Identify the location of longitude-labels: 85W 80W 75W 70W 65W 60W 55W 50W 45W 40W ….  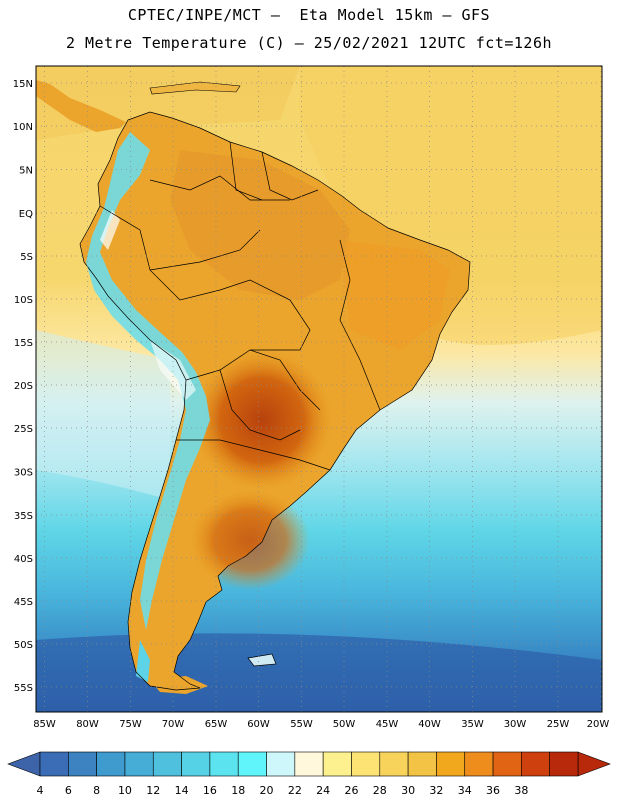
(321, 724).